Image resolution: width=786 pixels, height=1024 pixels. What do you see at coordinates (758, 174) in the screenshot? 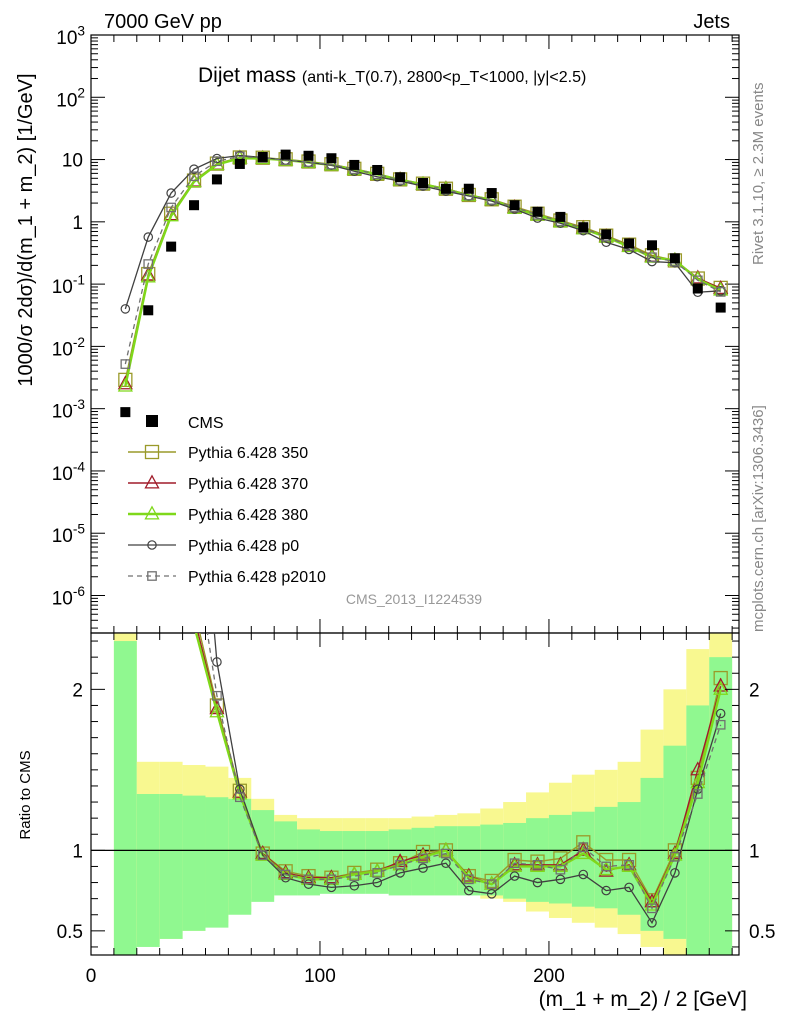
I see `rivet-label: Rivet 3.1.10, ≥ 2.3M events` at bounding box center [758, 174].